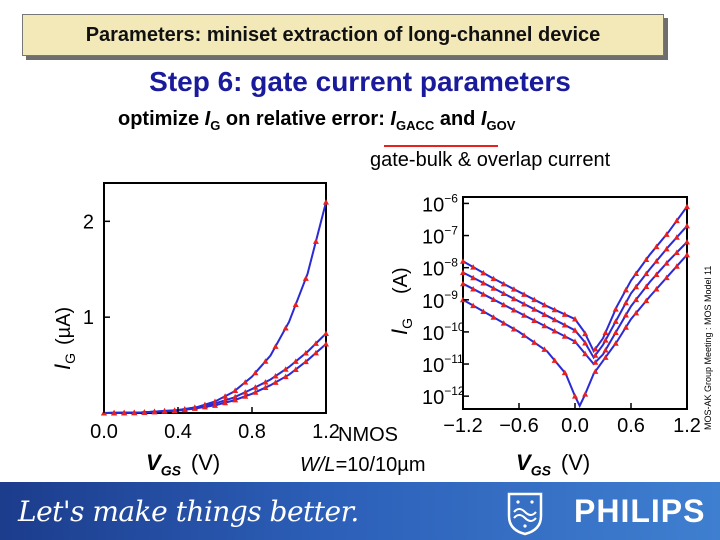 The image size is (720, 540). I want to click on left-ylabel-main: I, so click(62, 367).